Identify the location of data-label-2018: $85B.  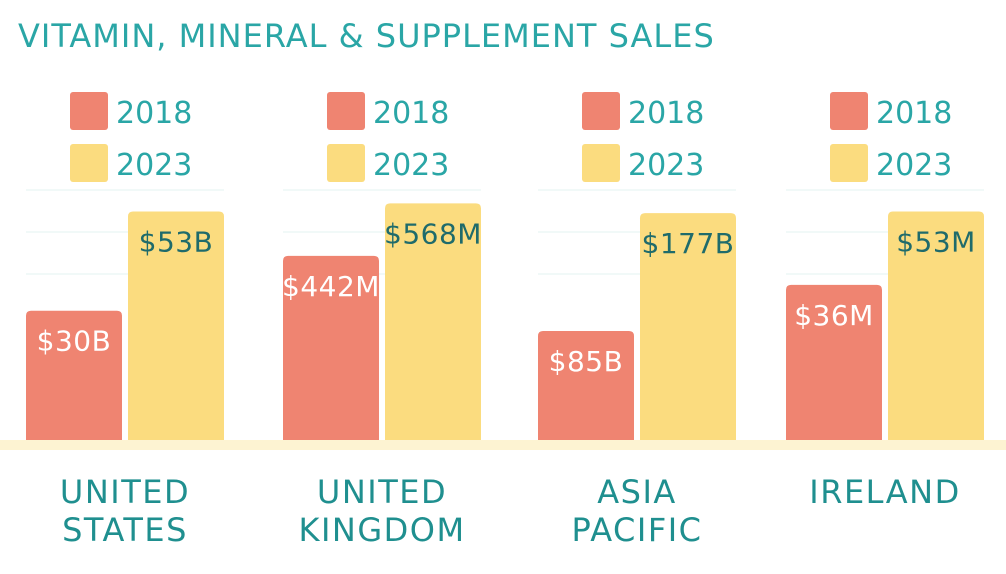
(586, 361).